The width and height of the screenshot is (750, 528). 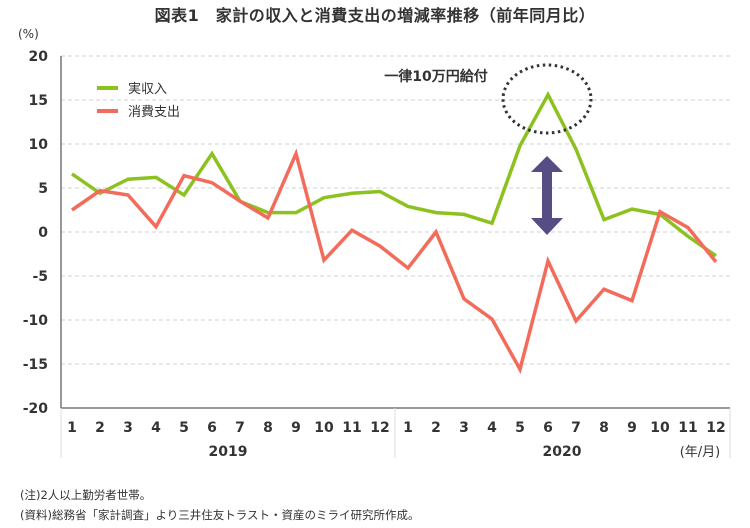 I want to click on y-axis-unit: (%), so click(x=28, y=34).